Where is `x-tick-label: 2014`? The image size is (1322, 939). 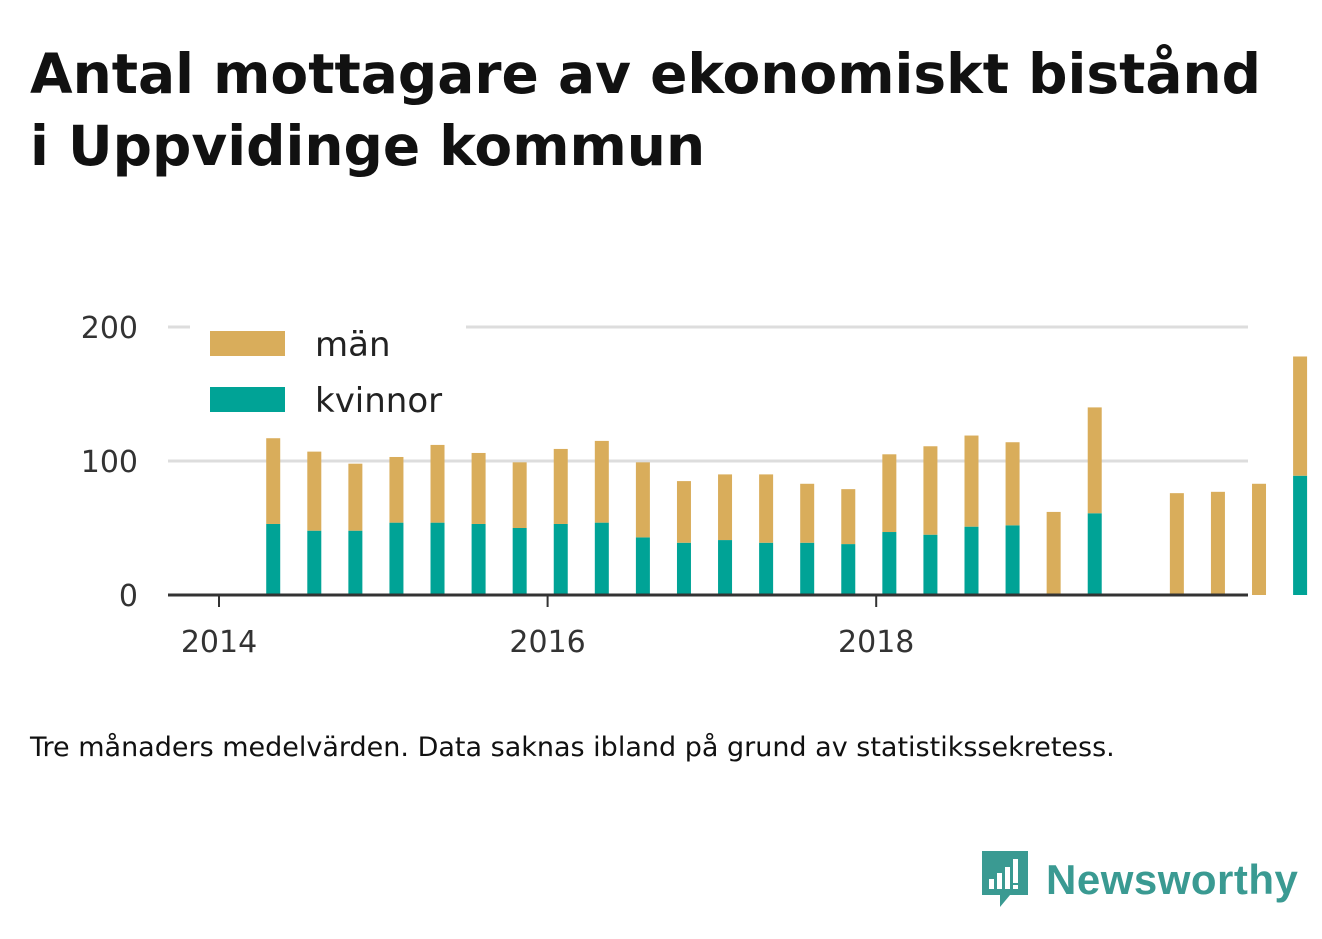
x-tick-label: 2014 is located at coordinates (219, 642).